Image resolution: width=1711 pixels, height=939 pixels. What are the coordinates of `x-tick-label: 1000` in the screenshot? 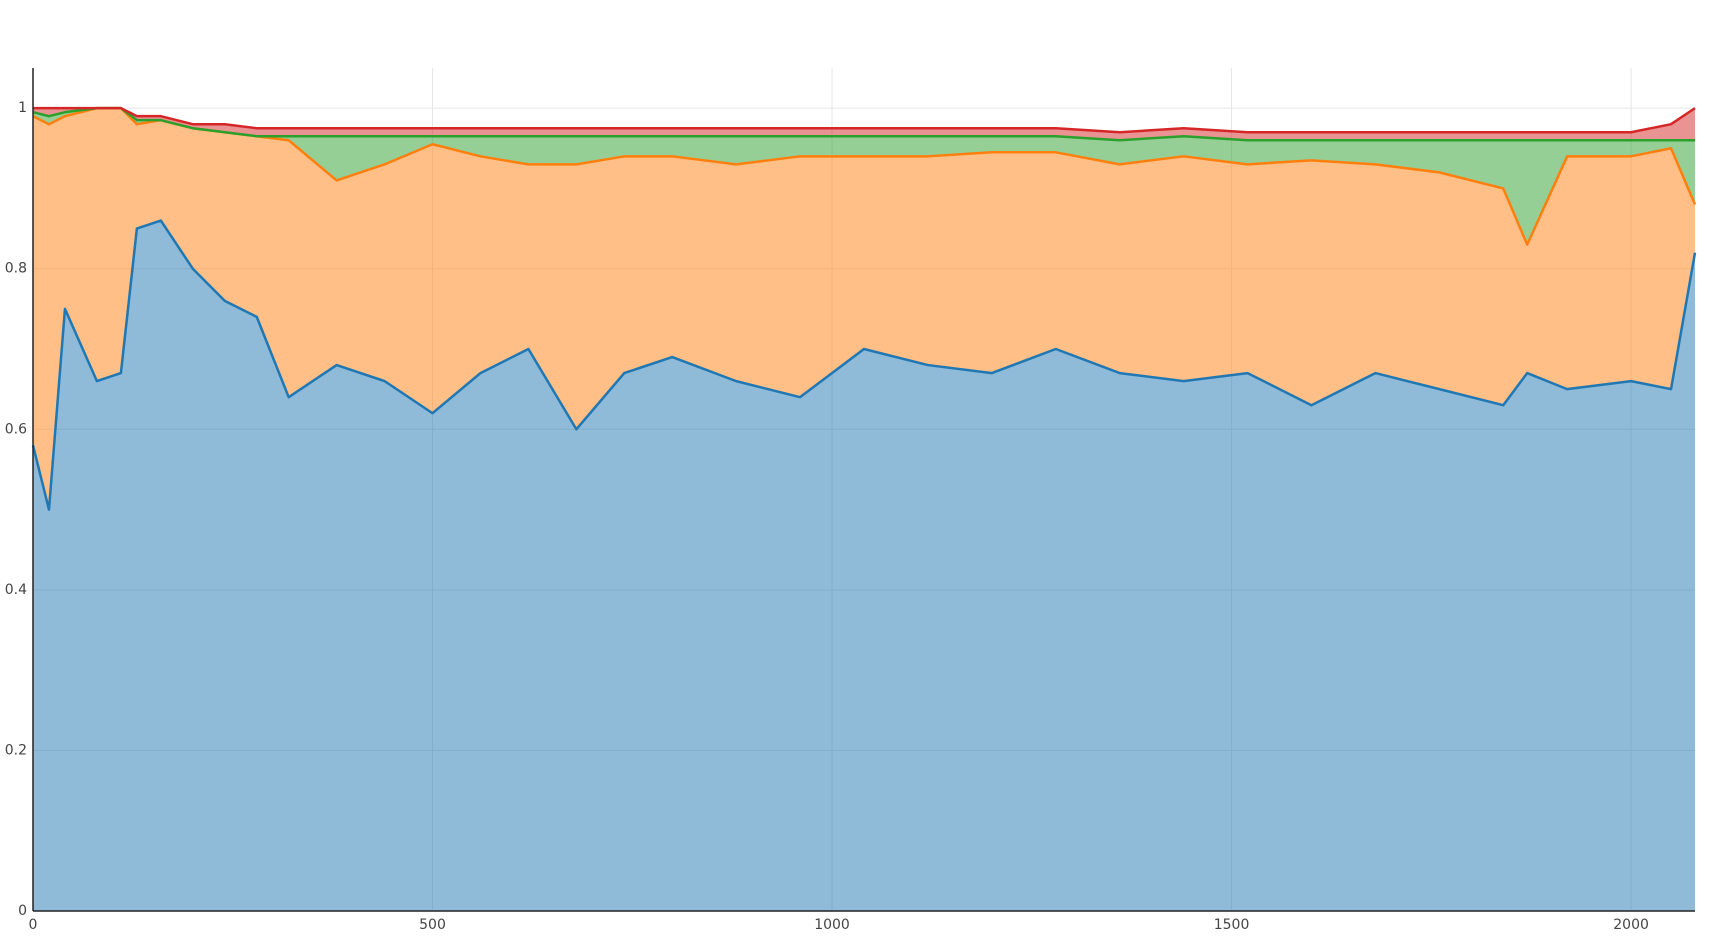 It's located at (832, 925).